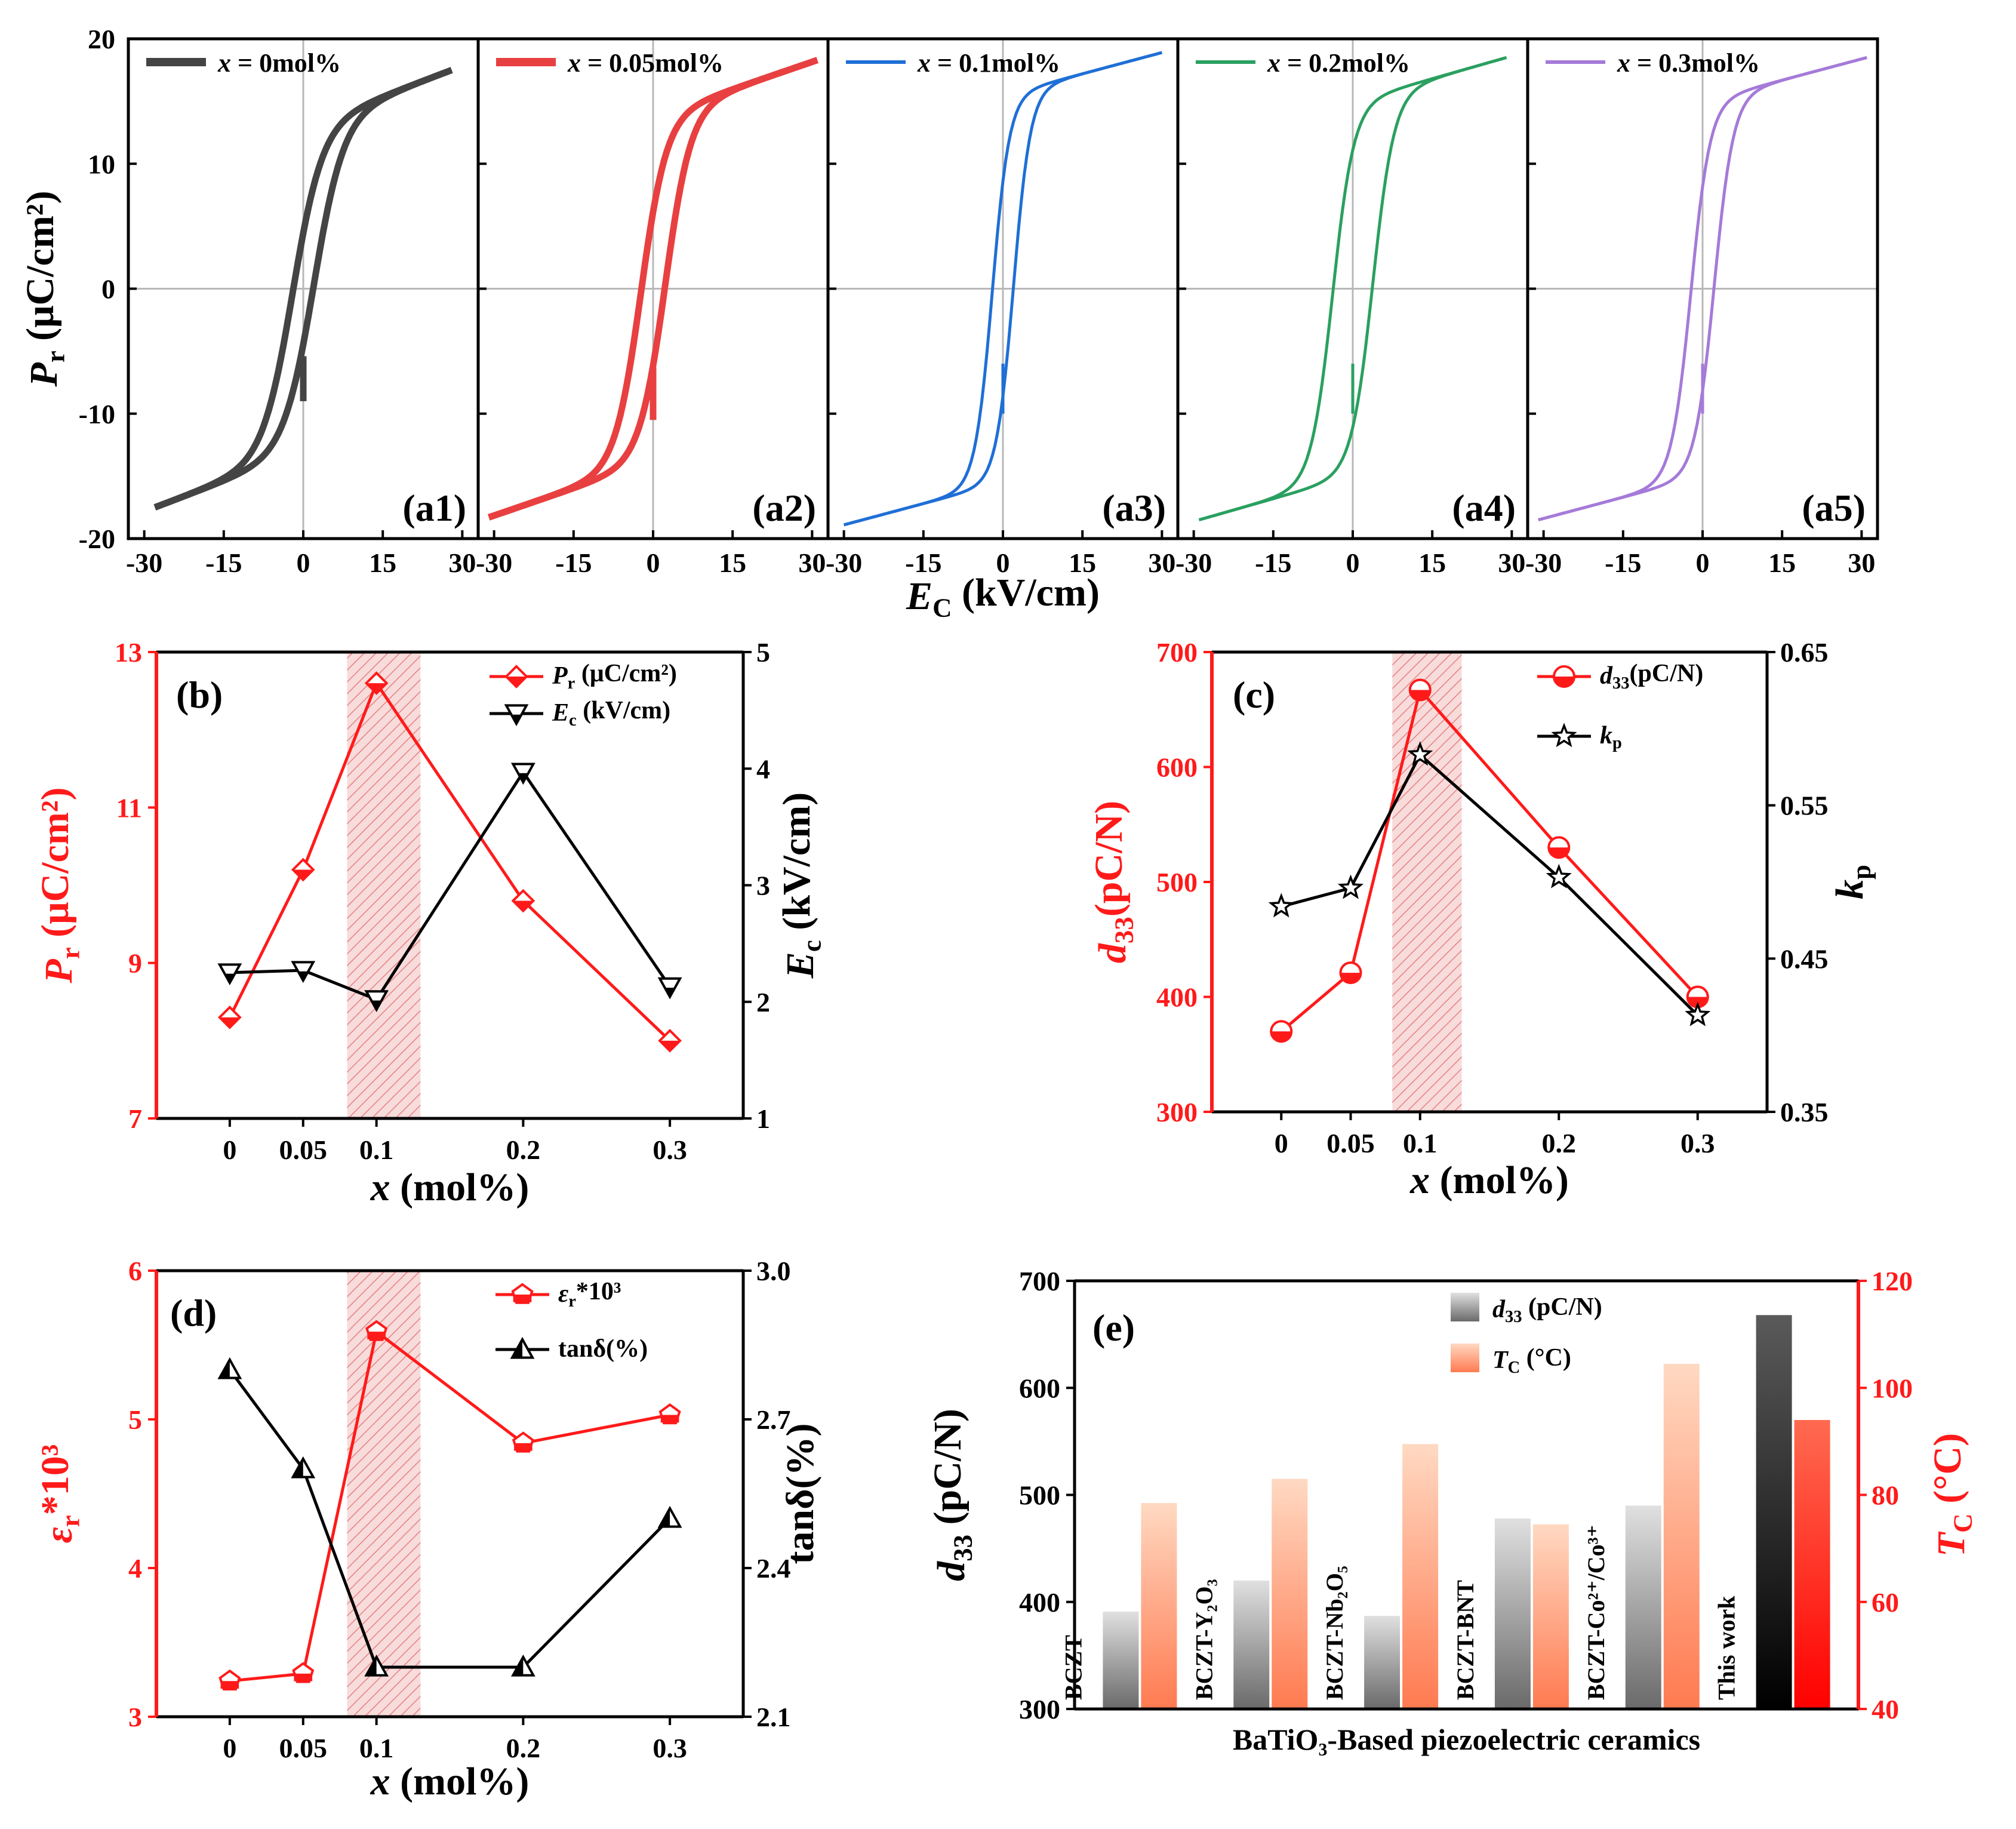  I want to click on y-tick-label: 10, so click(101, 164).